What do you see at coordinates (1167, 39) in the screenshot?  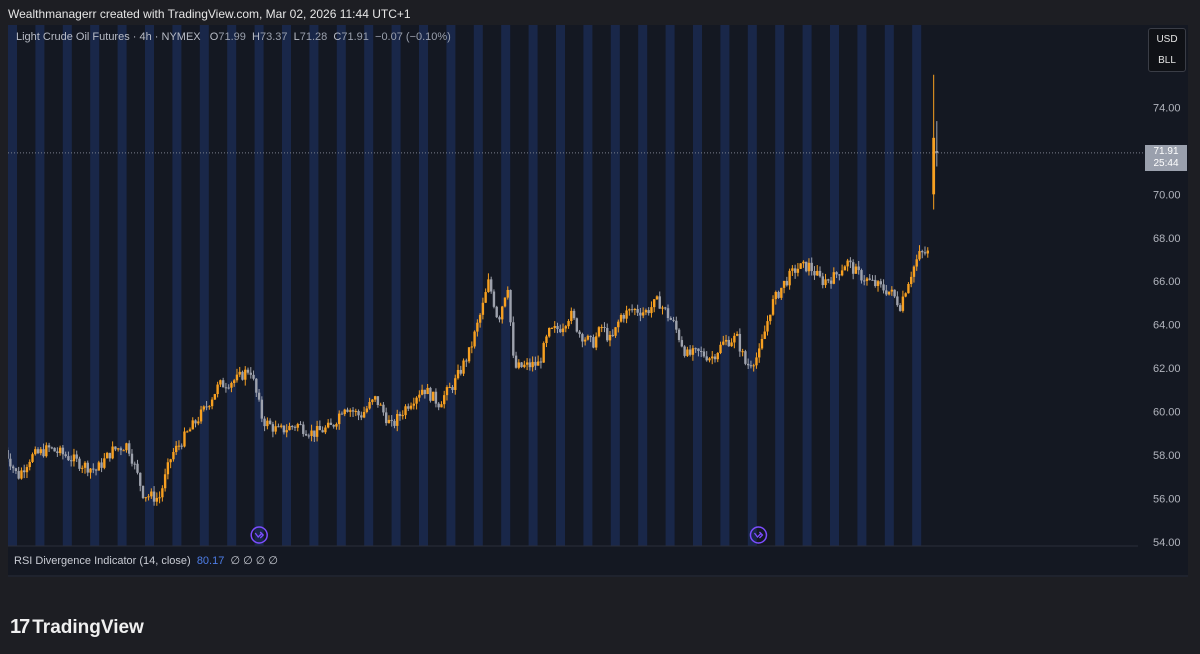 I see `currency-label: USD` at bounding box center [1167, 39].